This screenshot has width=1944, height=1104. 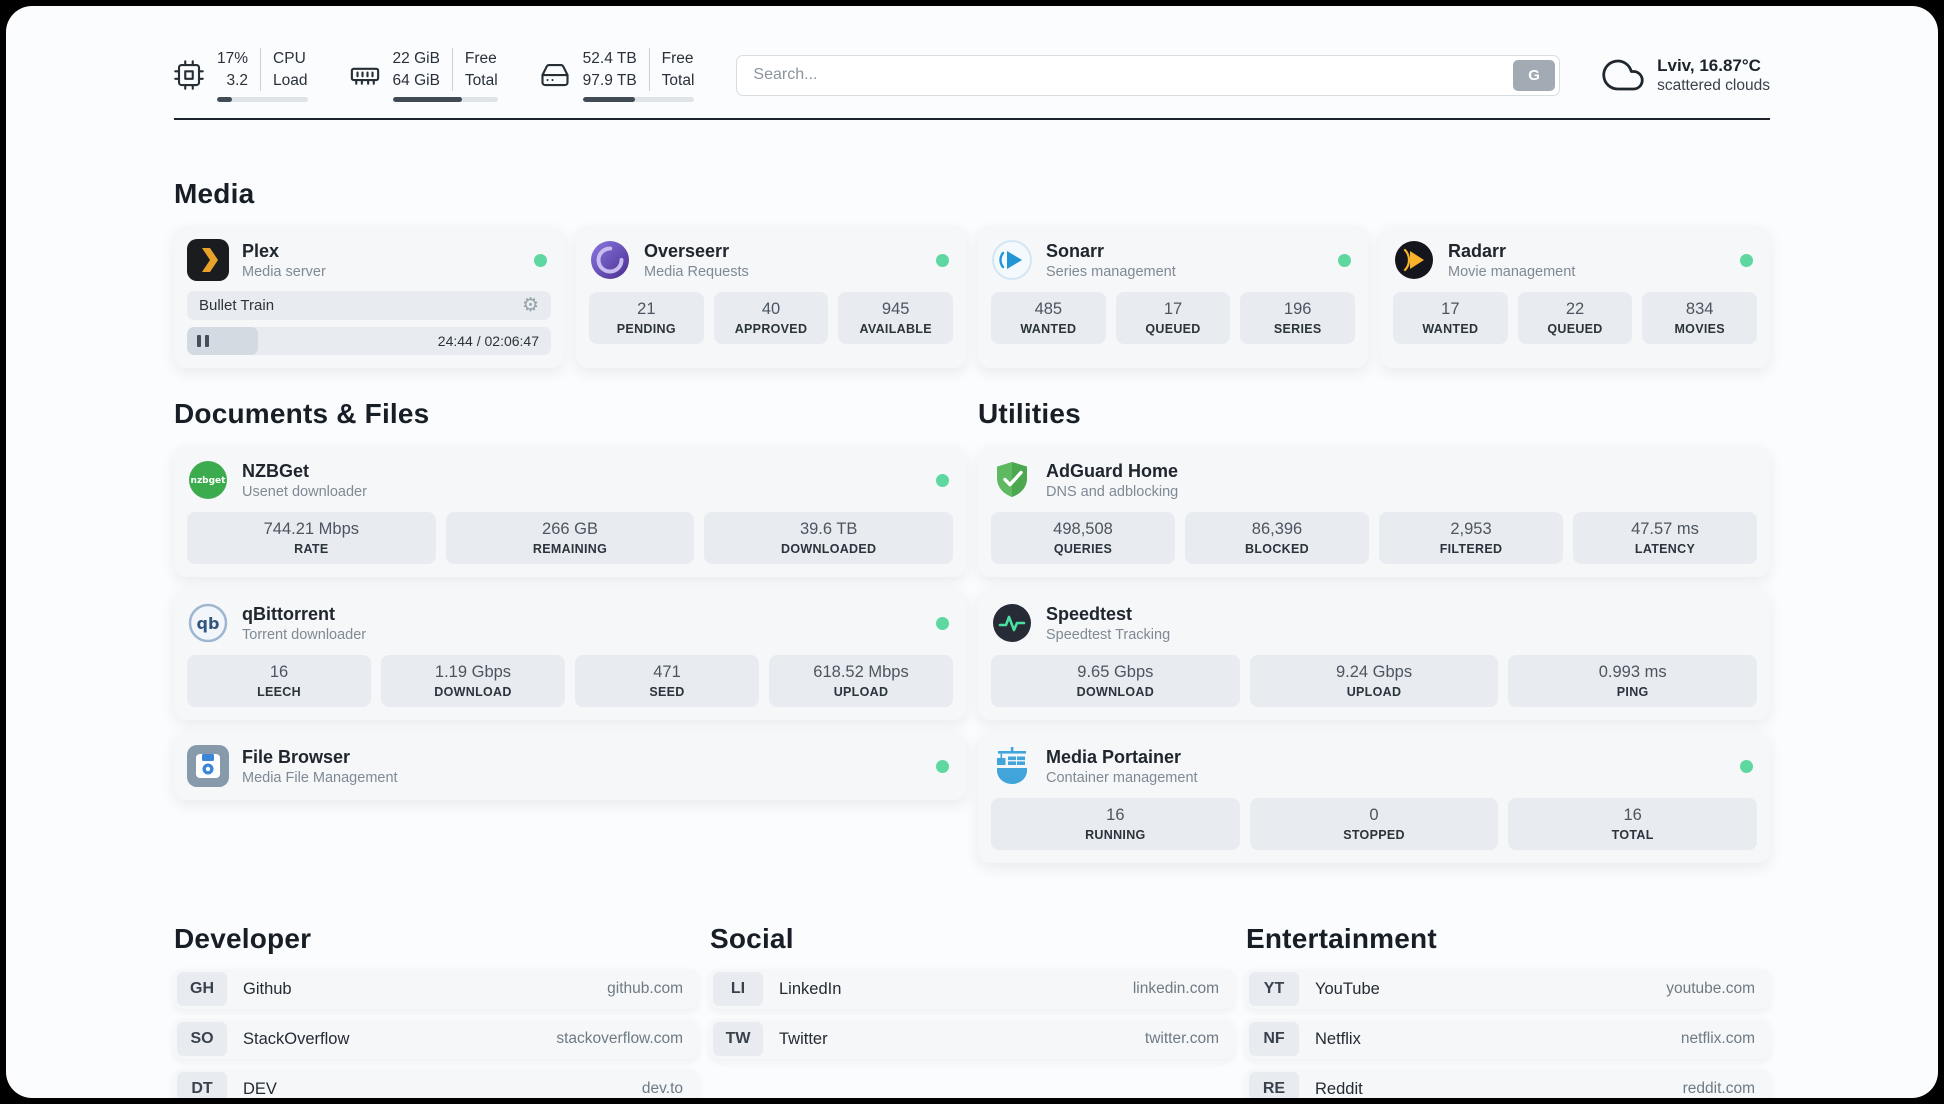 I want to click on disk-free-label: Free, so click(x=677, y=58).